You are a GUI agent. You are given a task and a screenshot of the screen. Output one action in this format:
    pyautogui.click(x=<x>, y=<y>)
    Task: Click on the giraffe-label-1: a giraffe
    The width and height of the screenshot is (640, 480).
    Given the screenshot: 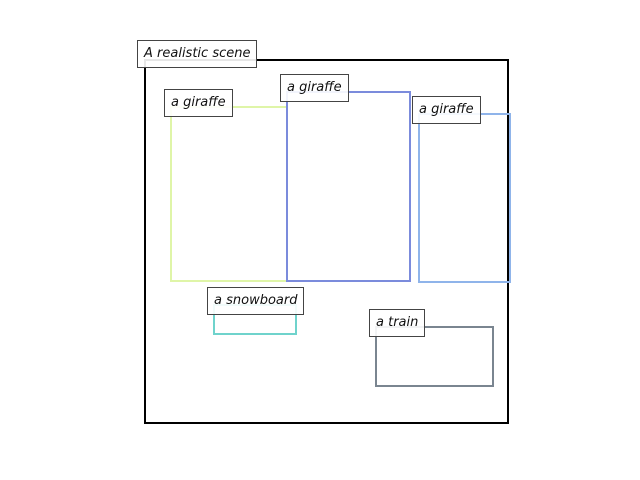 What is the action you would take?
    pyautogui.click(x=198, y=103)
    